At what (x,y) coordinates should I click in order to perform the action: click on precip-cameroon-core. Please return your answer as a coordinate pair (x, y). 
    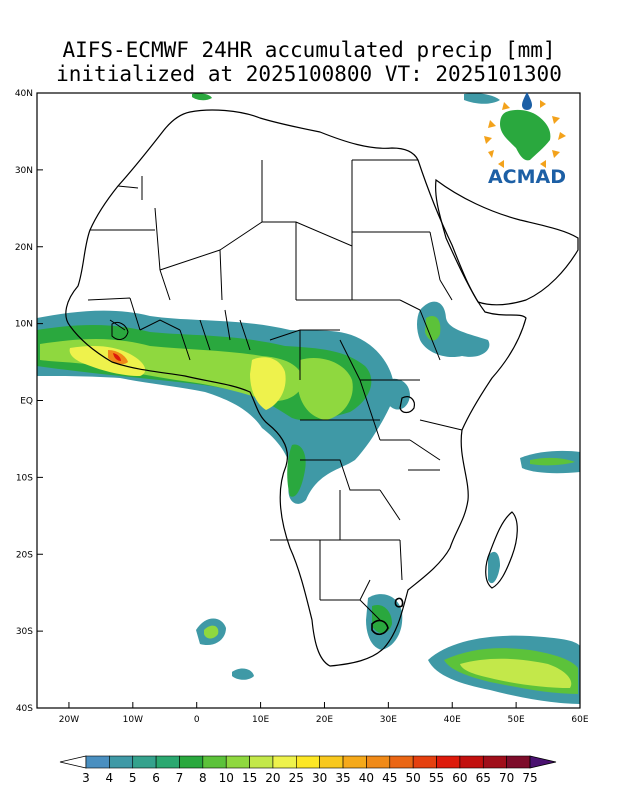
    Looking at the image, I should click on (268, 383).